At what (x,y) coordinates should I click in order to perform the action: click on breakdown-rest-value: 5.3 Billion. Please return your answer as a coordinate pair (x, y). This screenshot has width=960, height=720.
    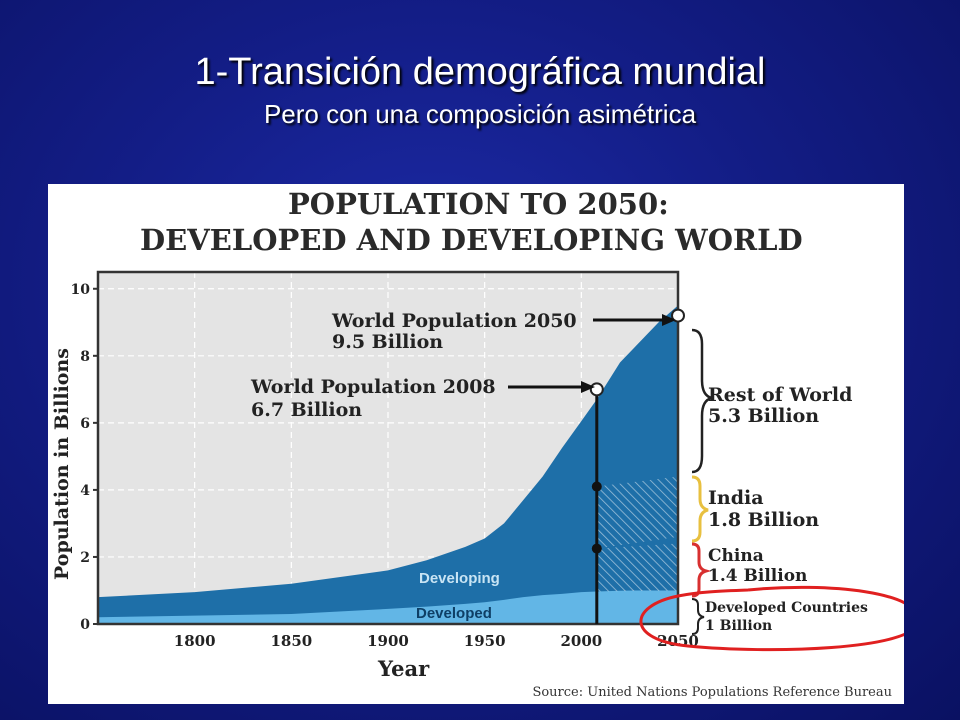
    Looking at the image, I should click on (763, 416).